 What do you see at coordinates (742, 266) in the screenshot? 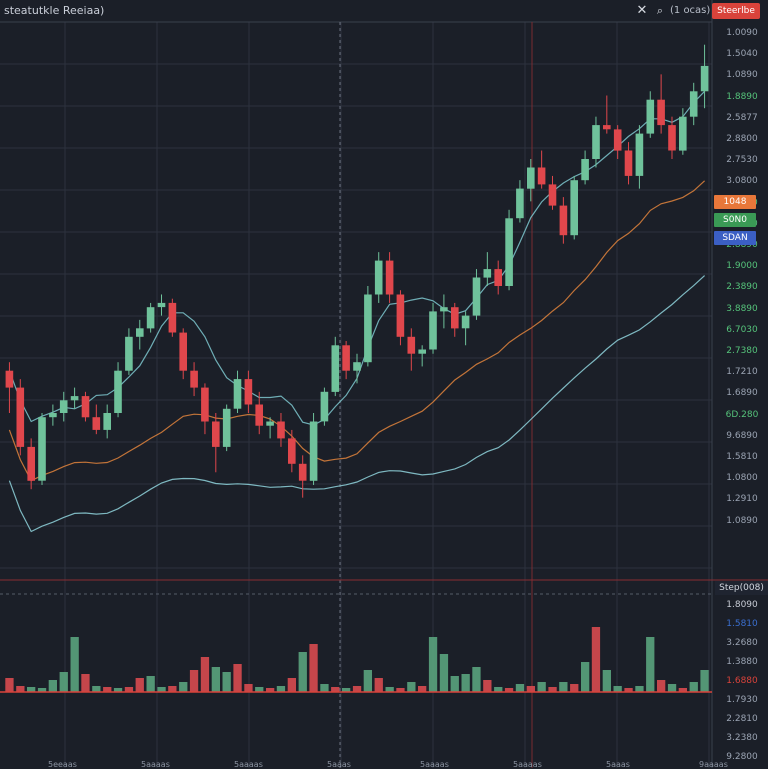
I see `price-tick-label: 1.9000` at bounding box center [742, 266].